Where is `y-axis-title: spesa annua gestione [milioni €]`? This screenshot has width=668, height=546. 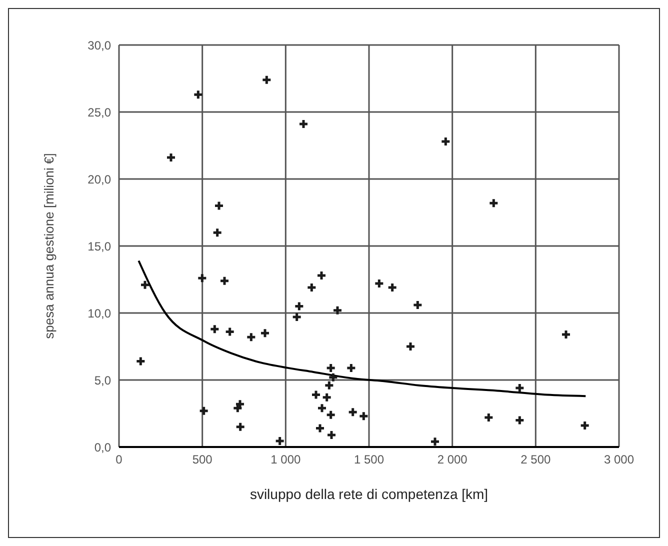
y-axis-title: spesa annua gestione [milioni €] is located at coordinates (49, 246).